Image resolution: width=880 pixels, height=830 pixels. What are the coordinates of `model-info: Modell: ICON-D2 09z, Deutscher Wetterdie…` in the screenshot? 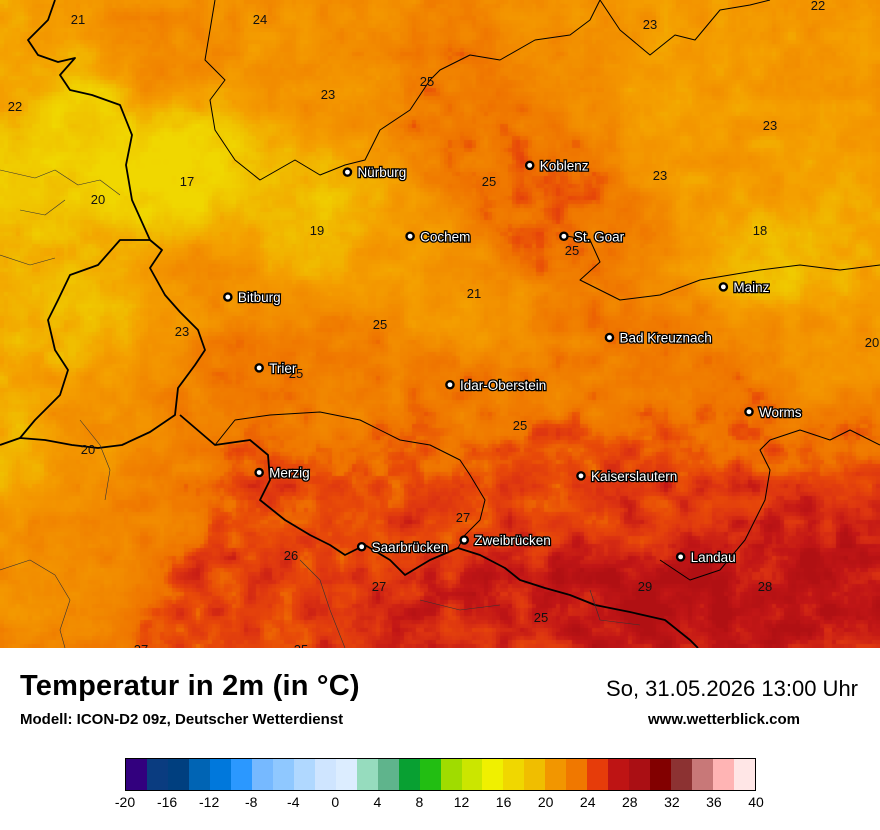 It's located at (182, 719).